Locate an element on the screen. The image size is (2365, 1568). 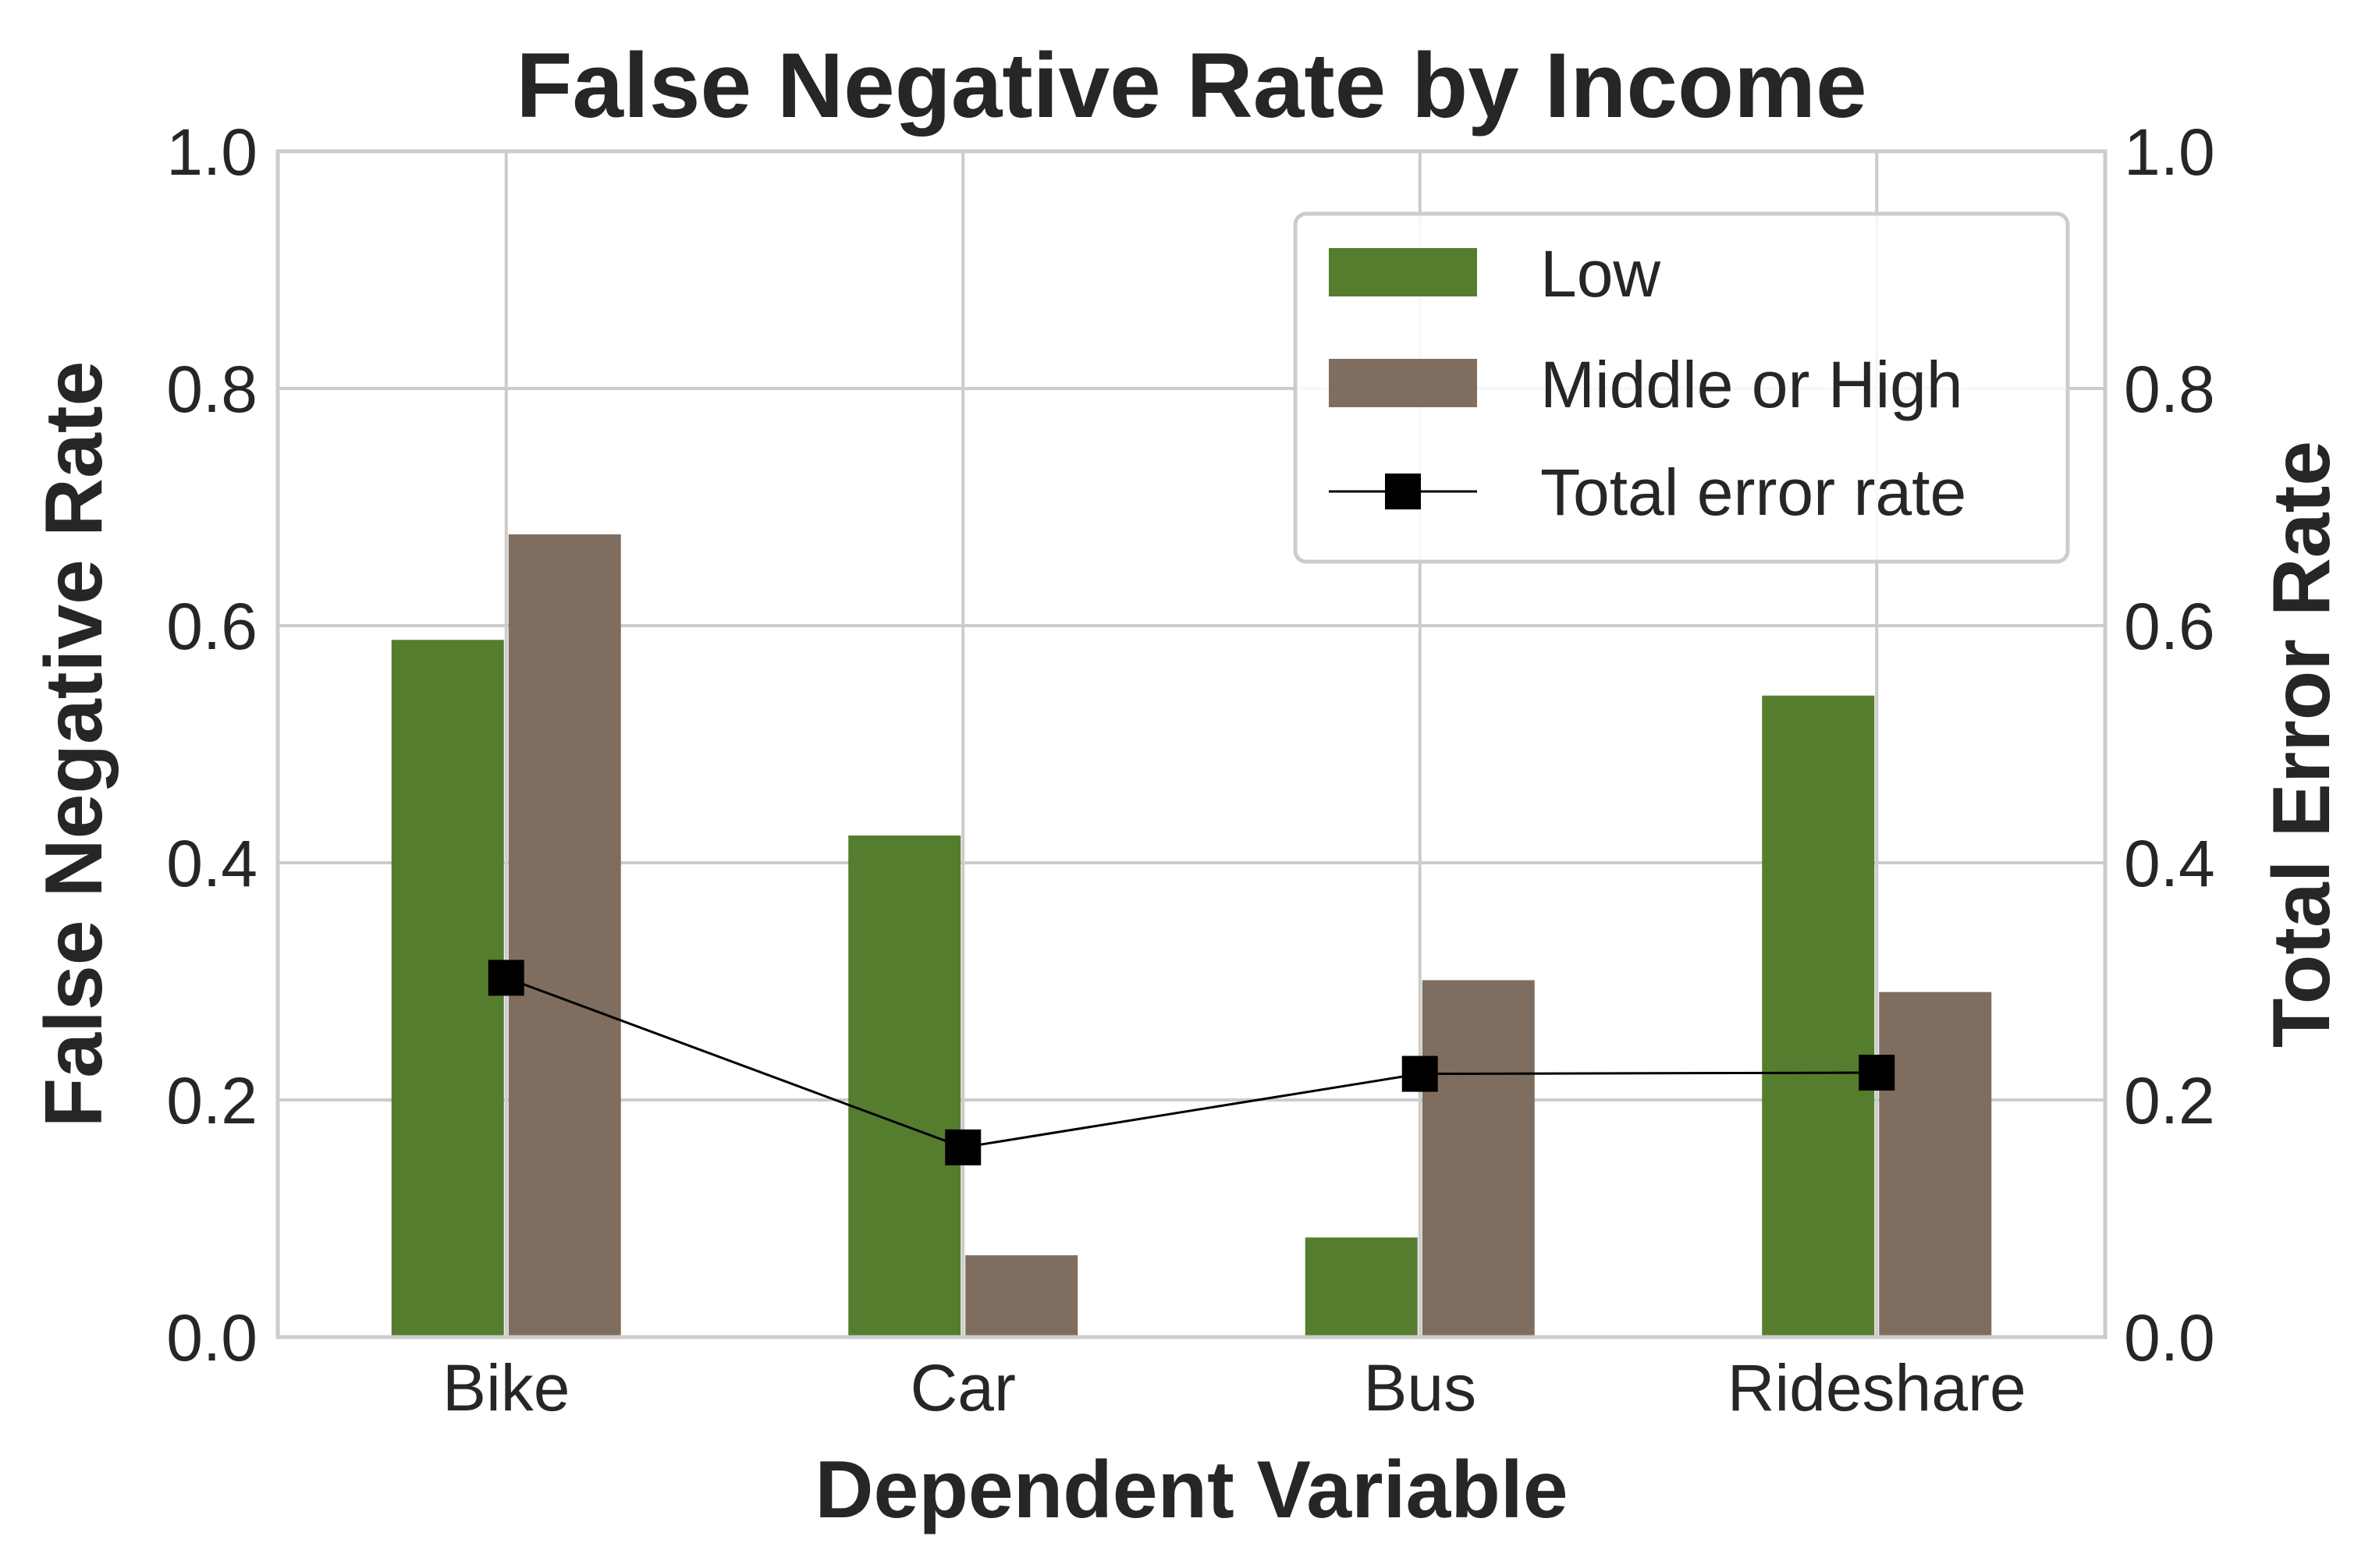
y-axis-right-label: Total Error Rate is located at coordinates (2302, 744).